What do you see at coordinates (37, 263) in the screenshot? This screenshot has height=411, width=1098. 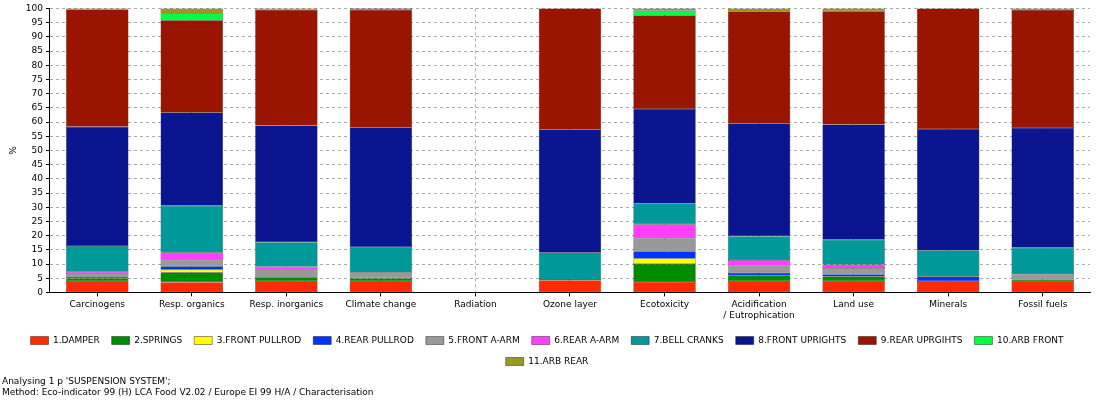 I see `y-tick-label: 10` at bounding box center [37, 263].